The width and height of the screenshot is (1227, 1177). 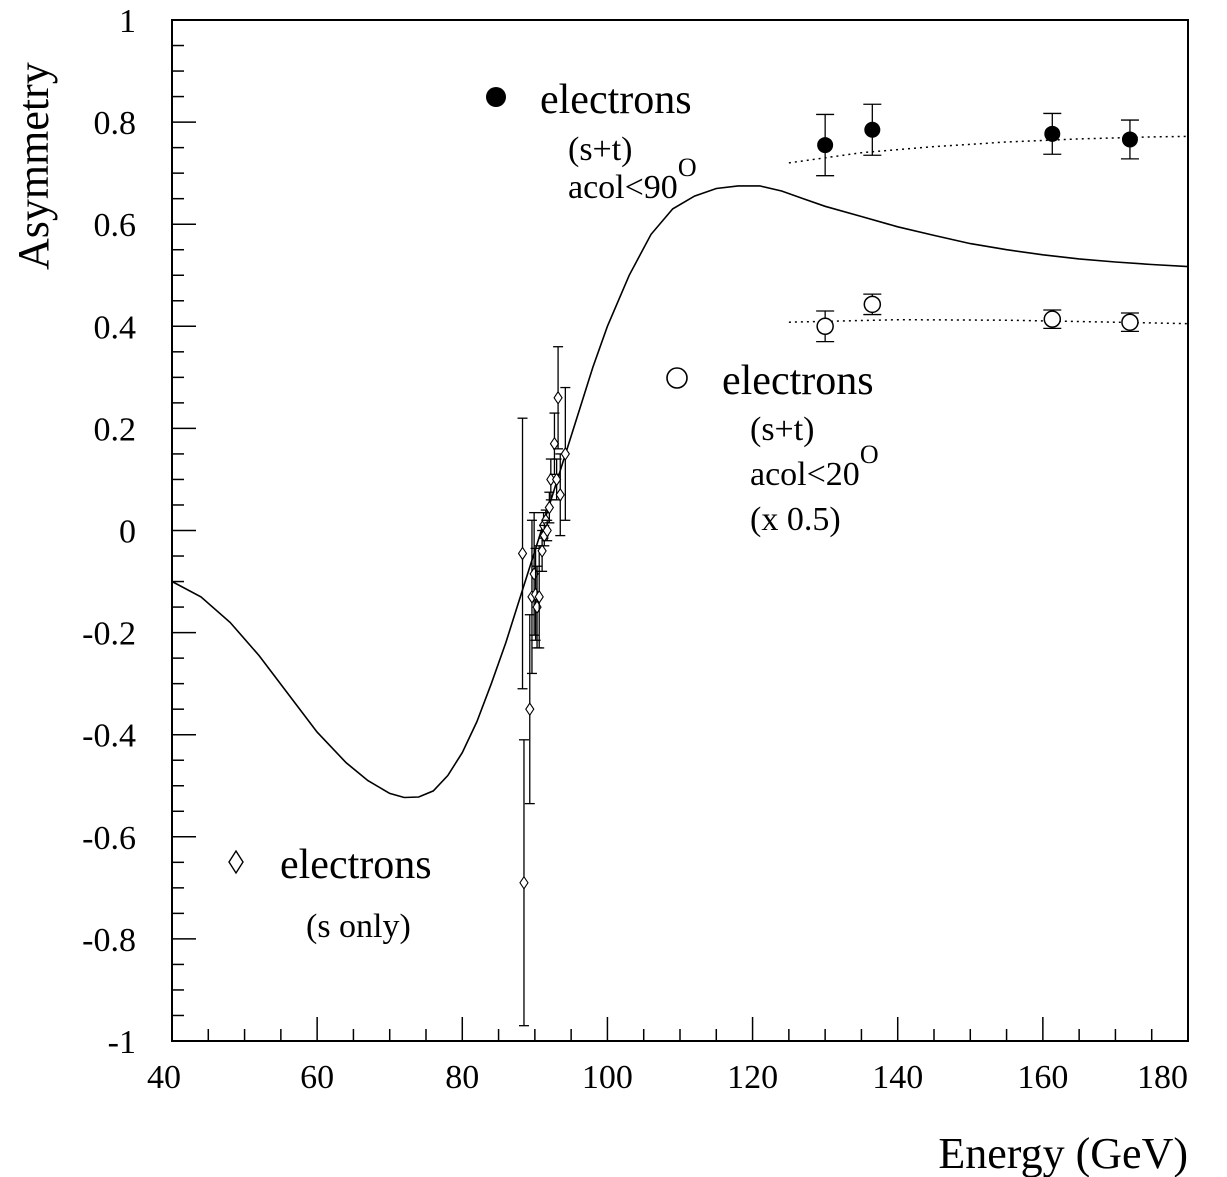 I want to click on legend-open-circle: electrons (s+t) acol<20O (x 0.5), so click(x=772, y=448).